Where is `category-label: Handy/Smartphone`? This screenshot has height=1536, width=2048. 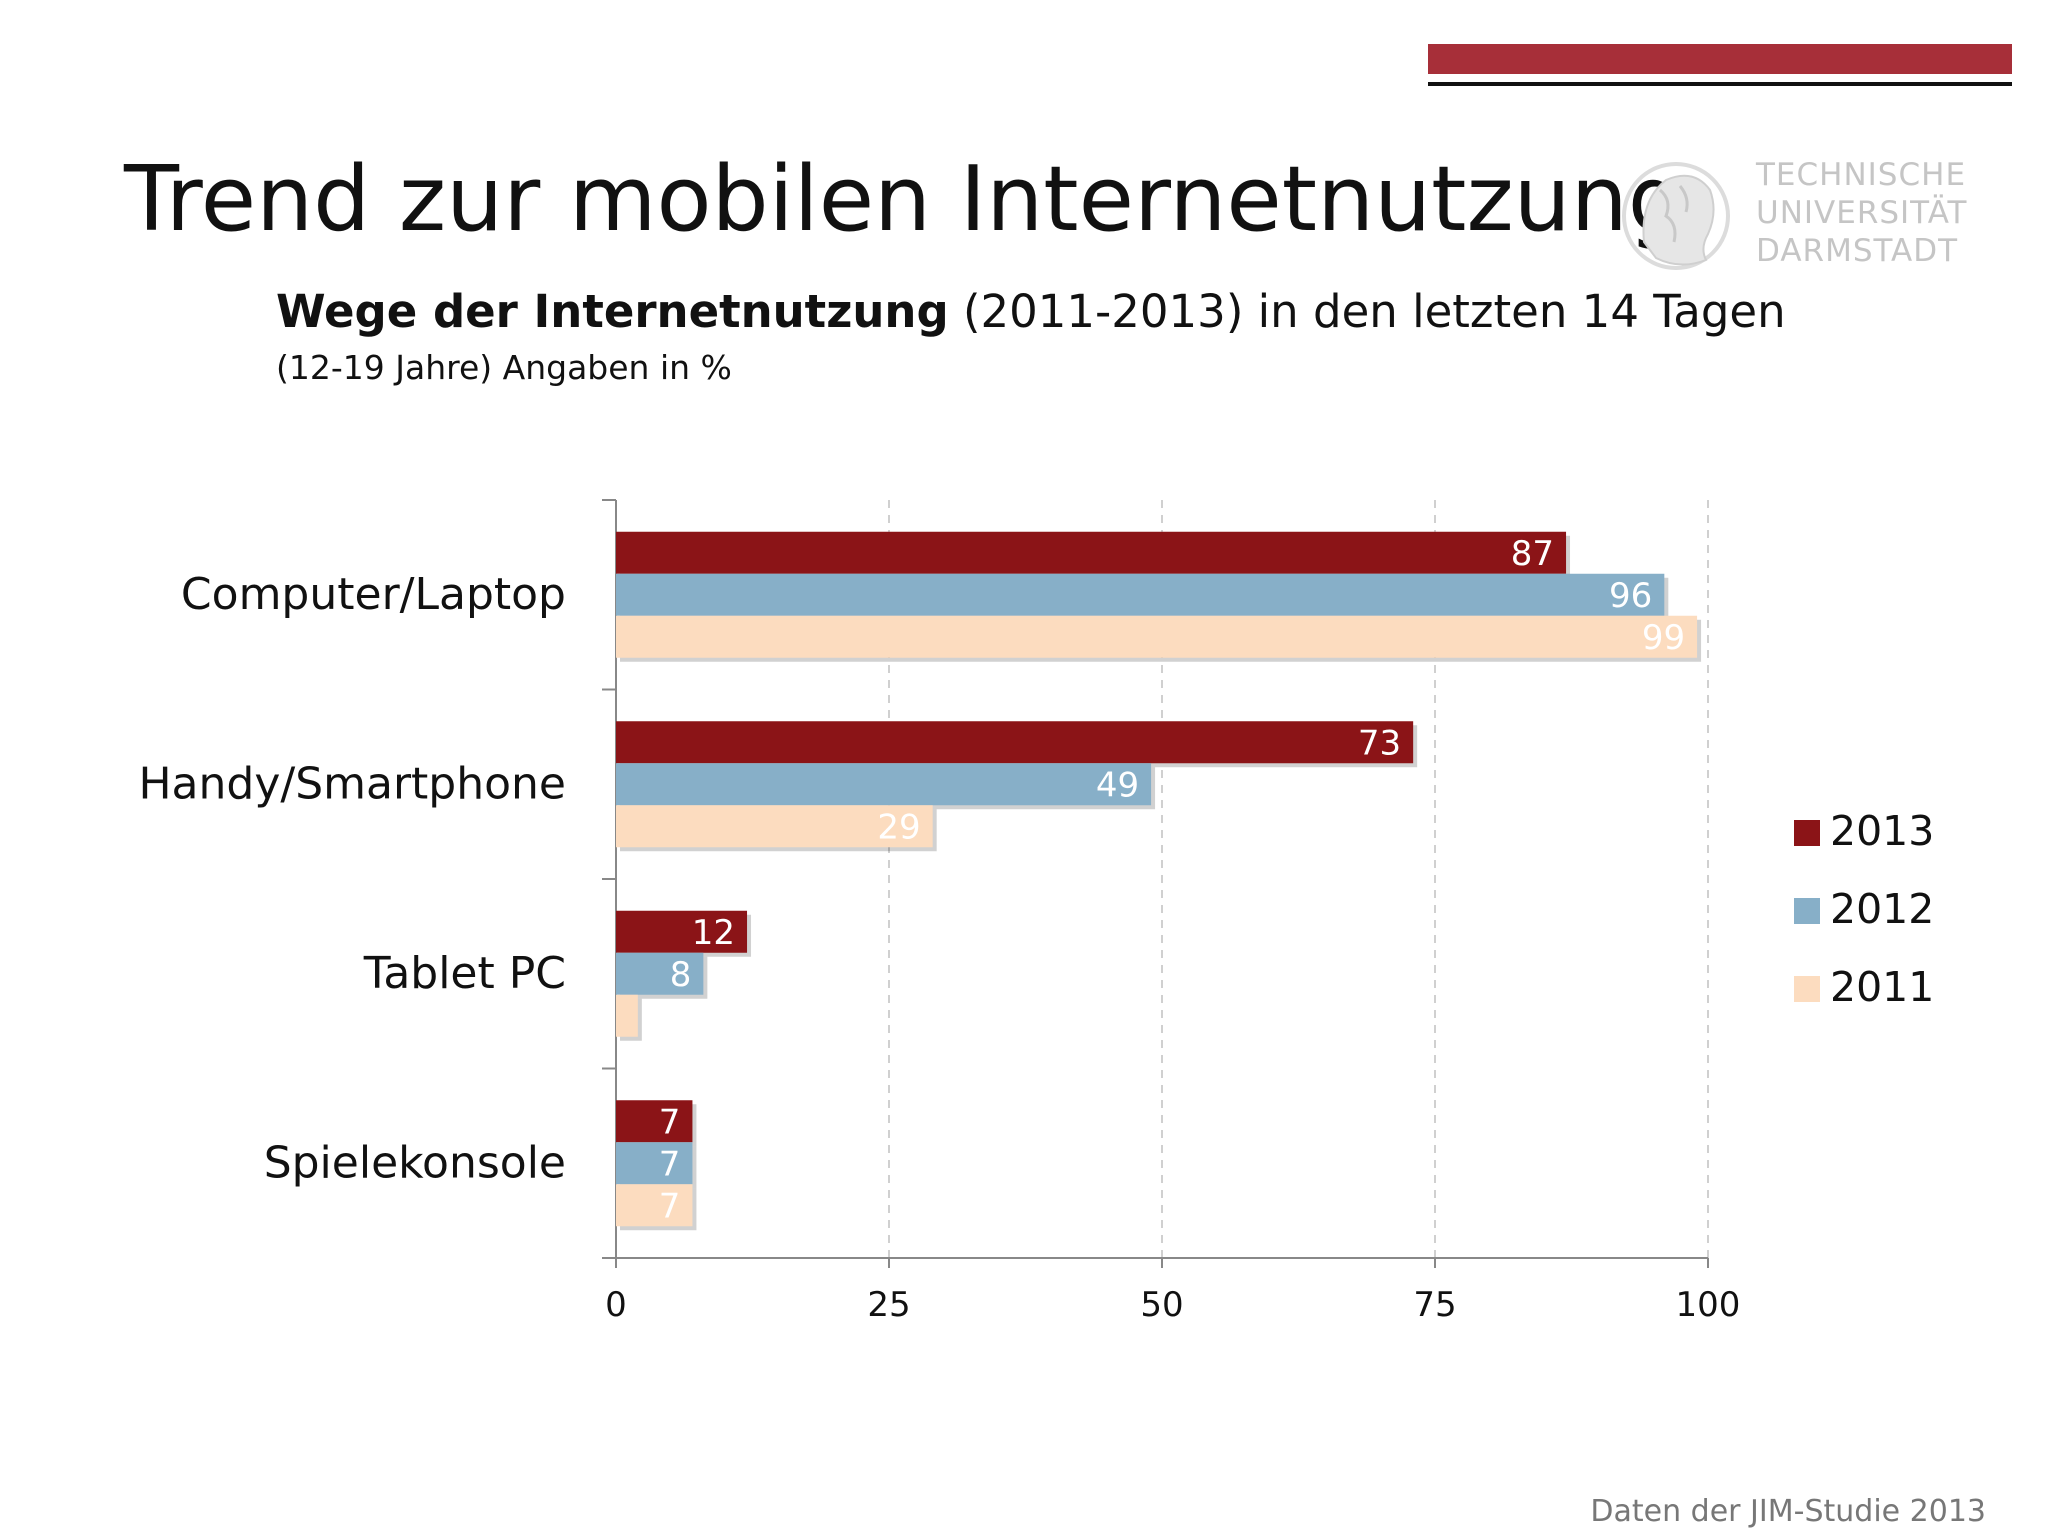
category-label: Handy/Smartphone is located at coordinates (352, 783).